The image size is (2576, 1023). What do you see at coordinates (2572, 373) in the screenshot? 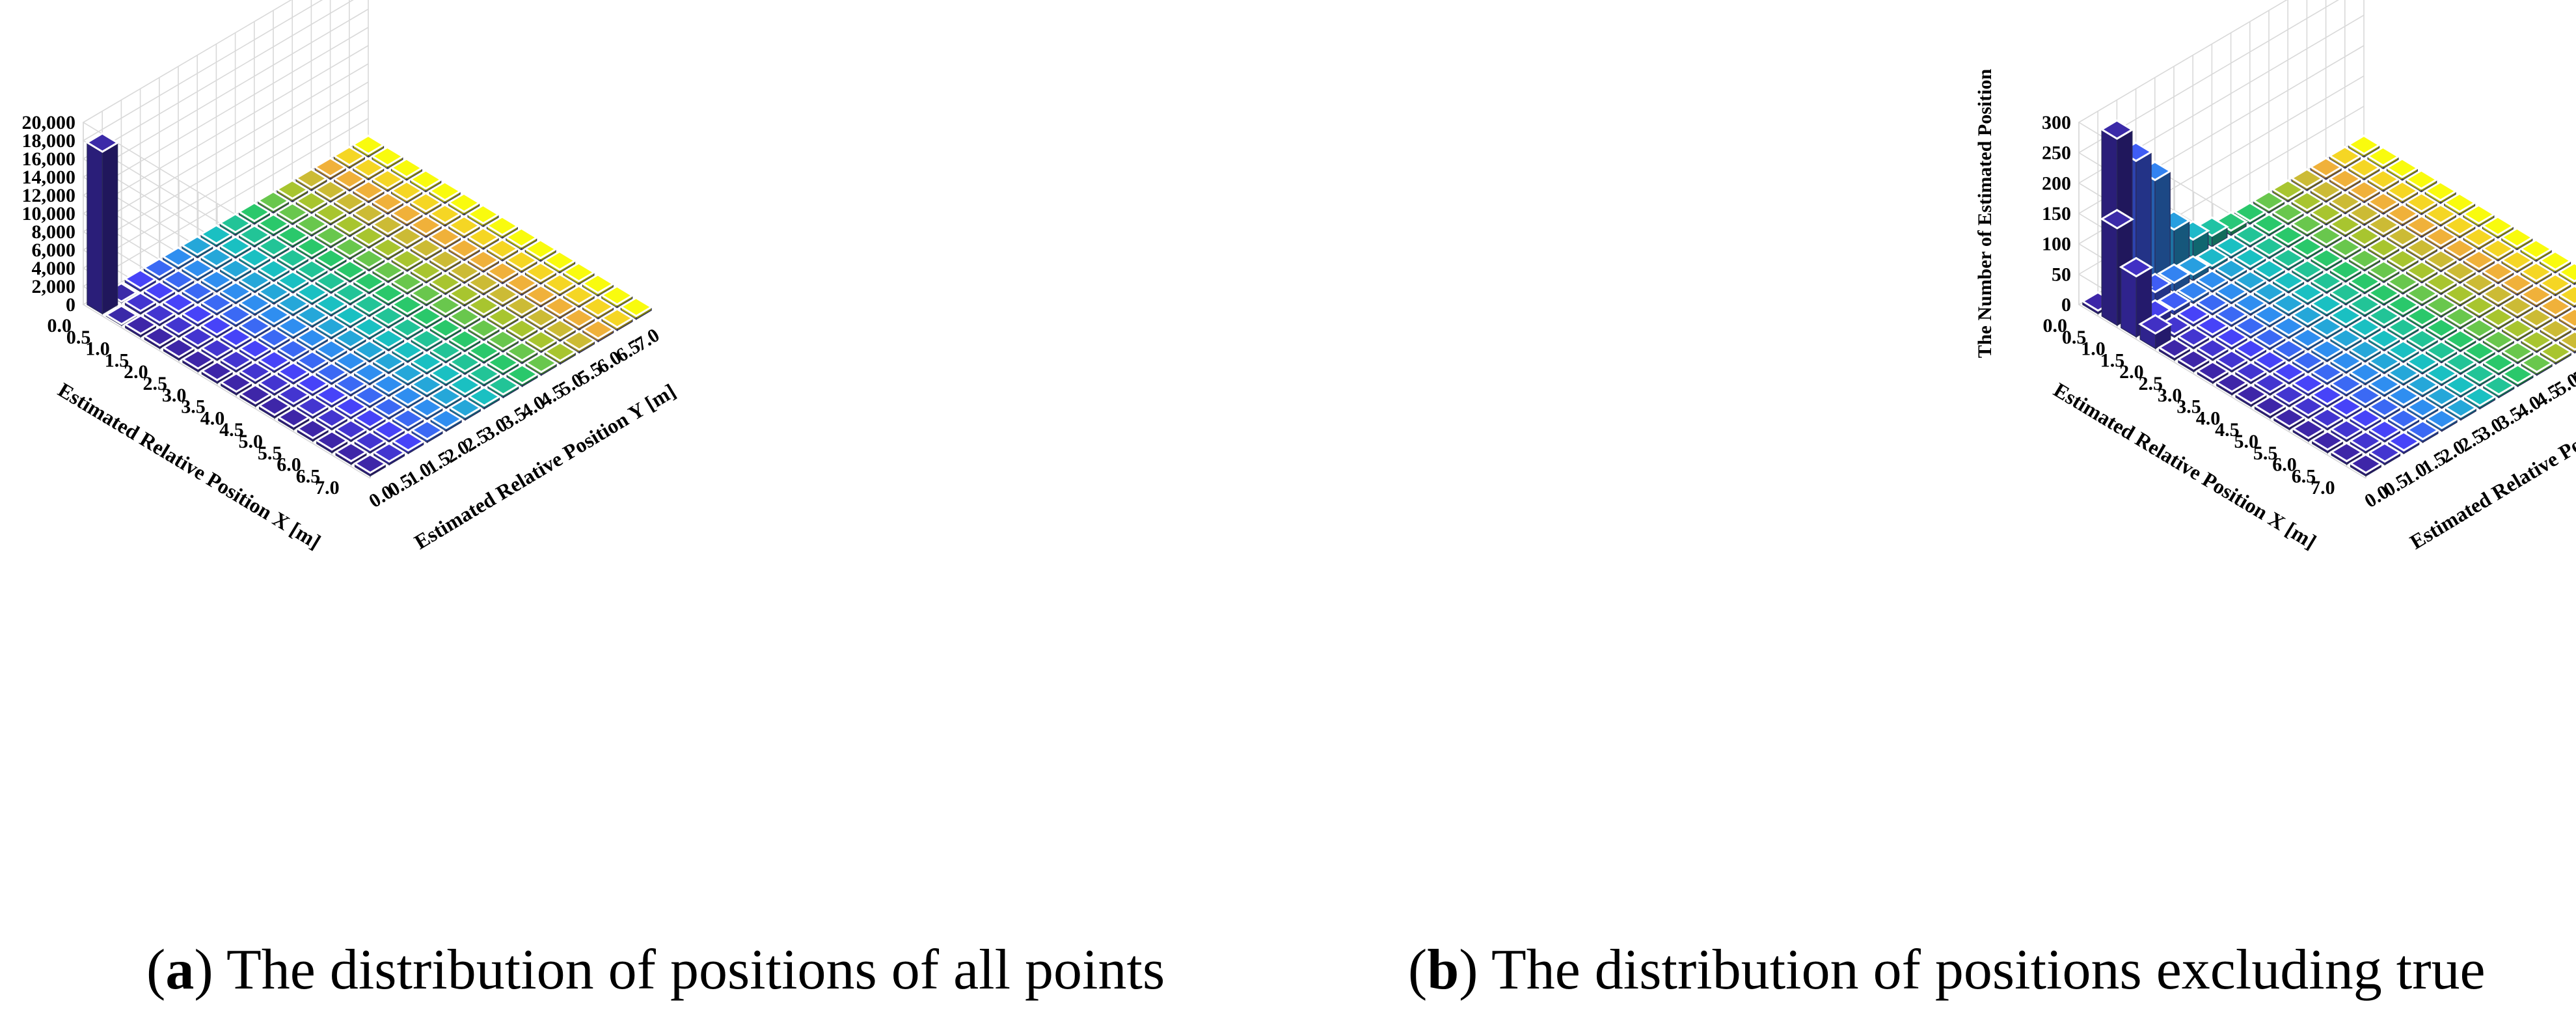
I see `y-tick-label: 5.5` at bounding box center [2572, 373].